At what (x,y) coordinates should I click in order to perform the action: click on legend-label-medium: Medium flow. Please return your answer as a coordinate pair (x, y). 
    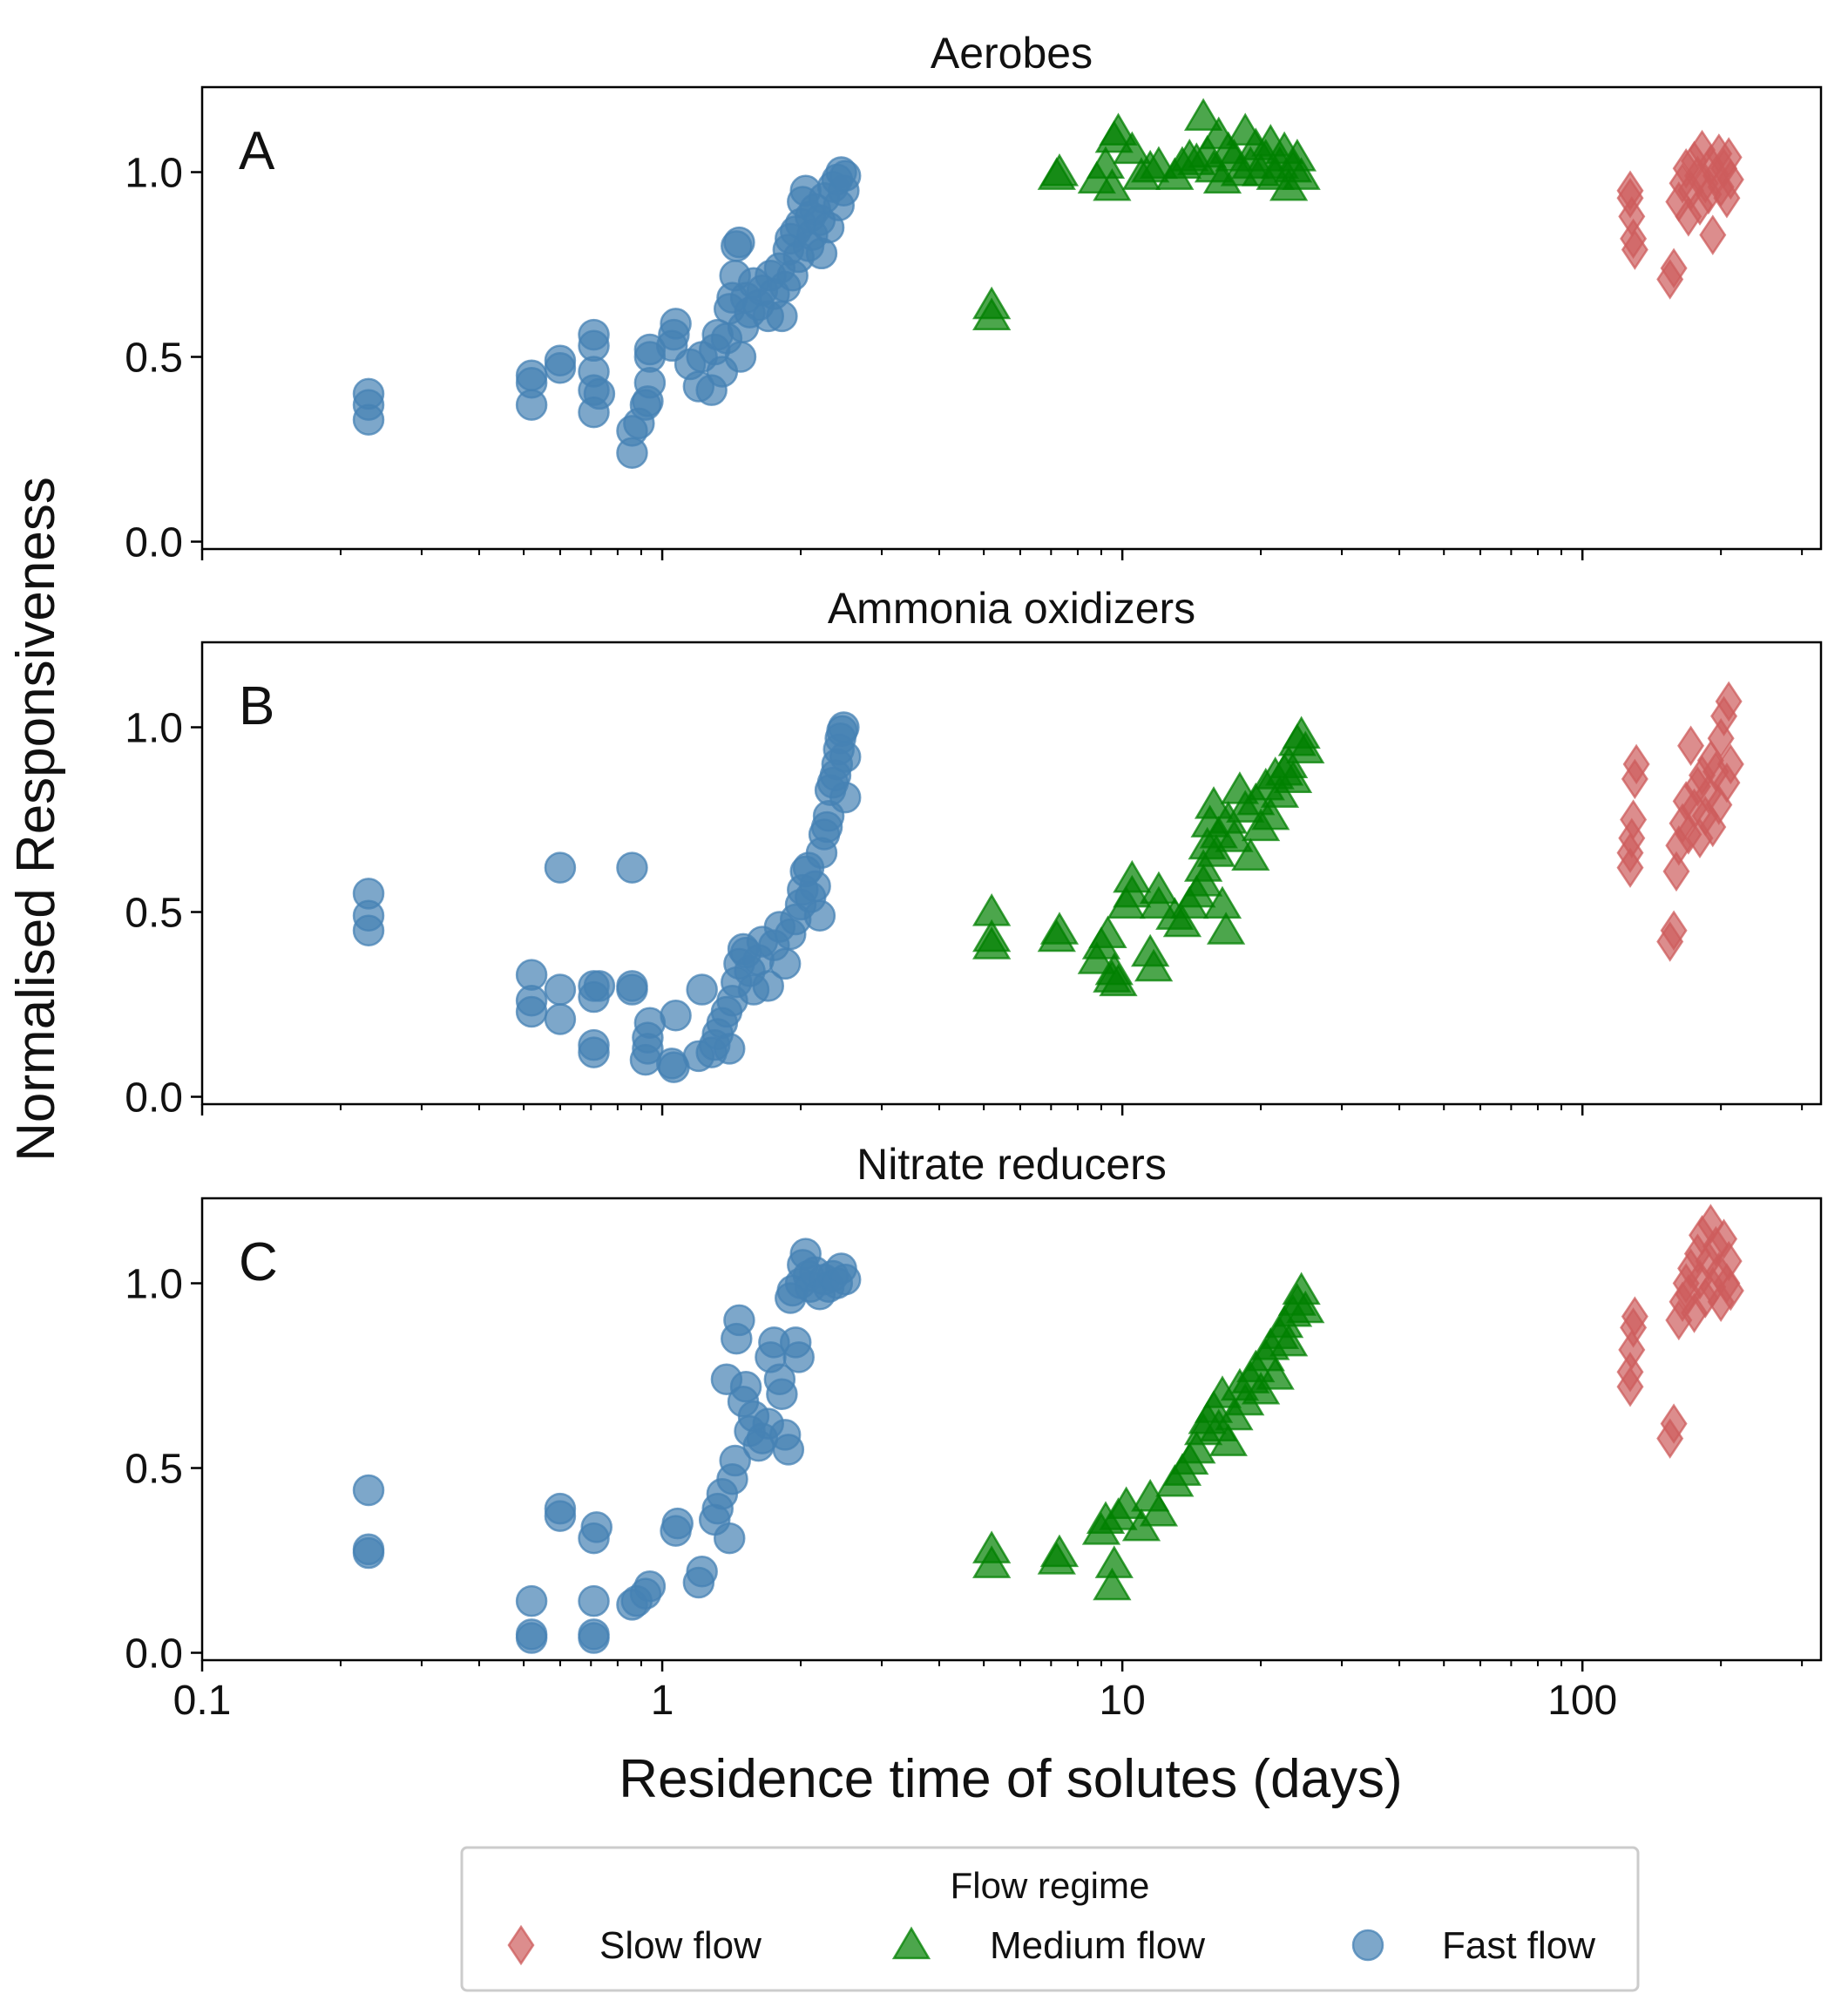
    Looking at the image, I should click on (1097, 1945).